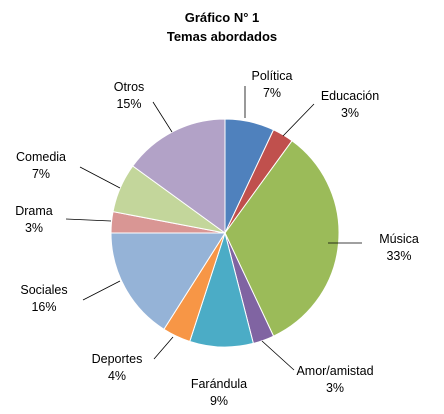  Describe the element at coordinates (101, 290) in the screenshot. I see `leader-line-sociales` at that location.